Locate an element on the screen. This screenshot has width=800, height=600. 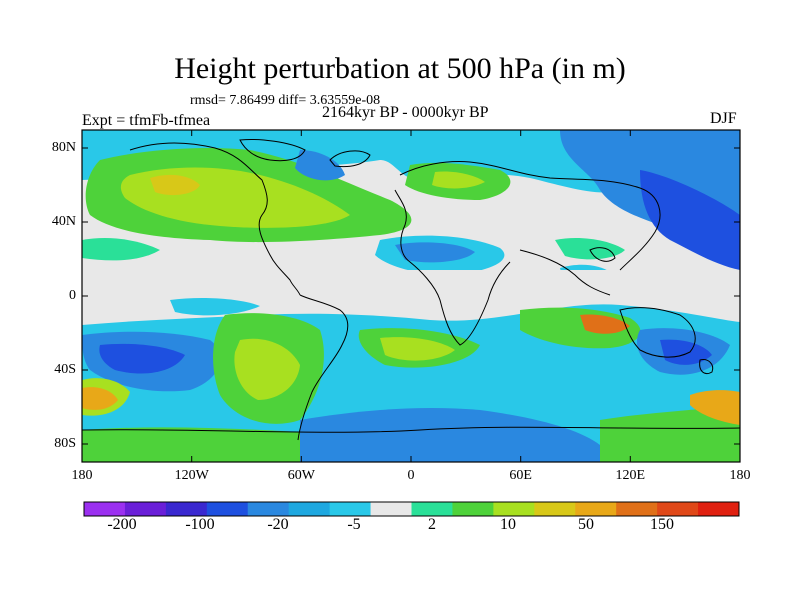
lat-label-40n: 40N is located at coordinates (63, 221).